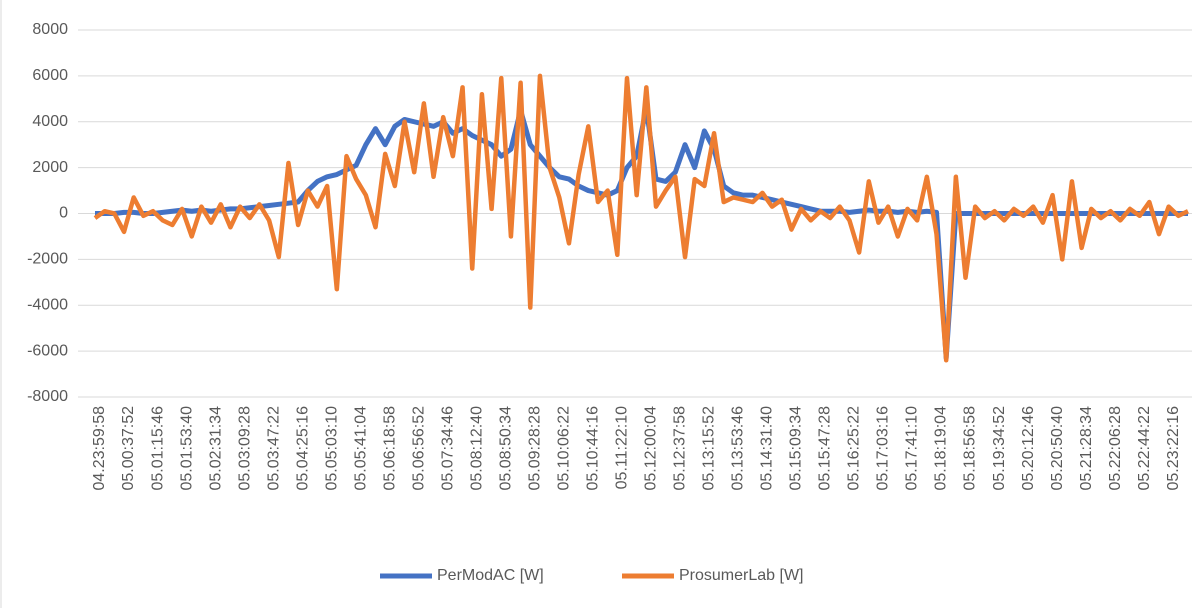  I want to click on x-tick-label: 05.22:06:28, so click(1115, 448).